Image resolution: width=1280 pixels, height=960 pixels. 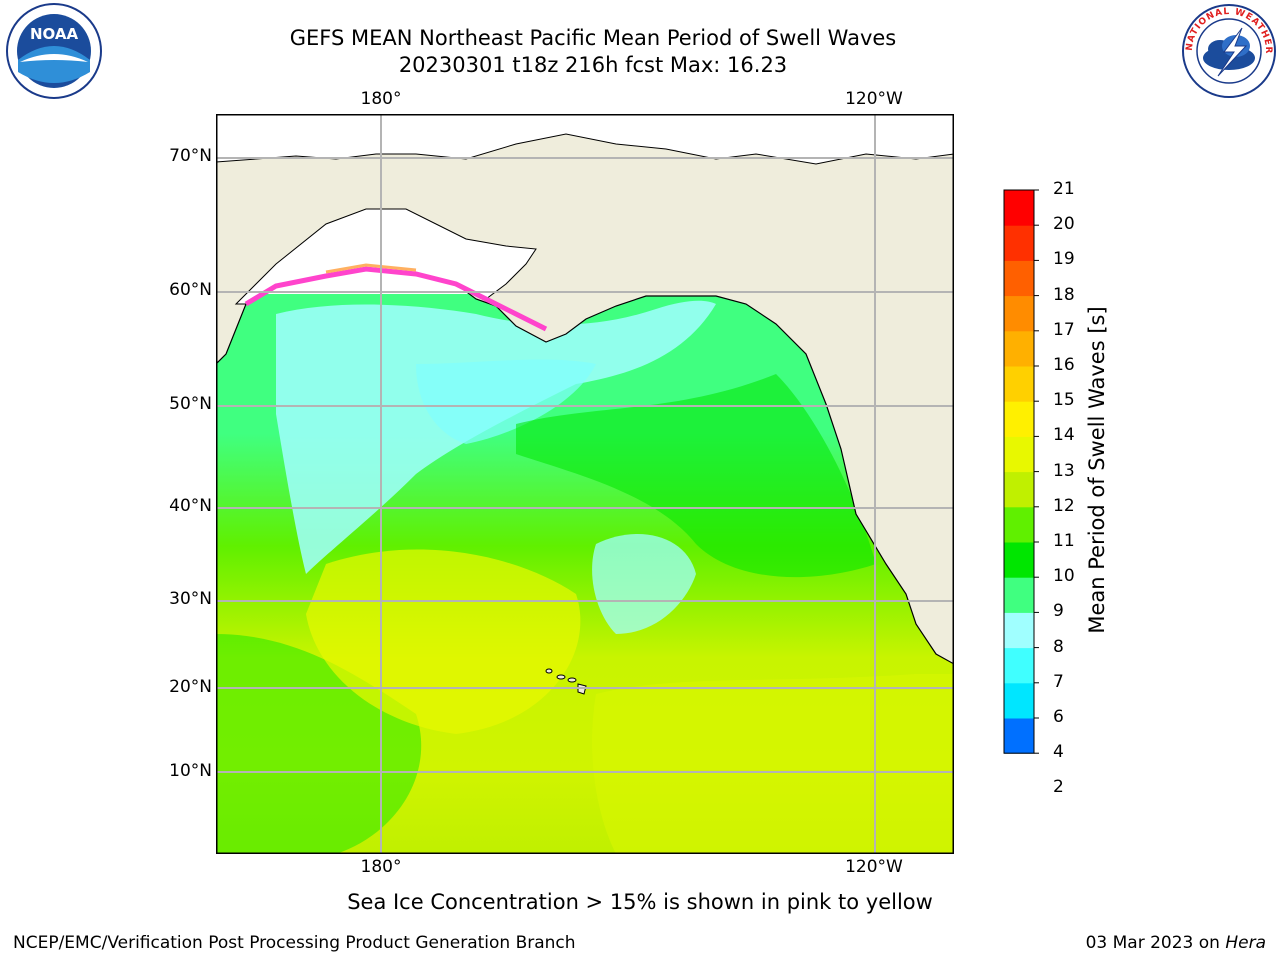 I want to click on hawaii-islands, so click(x=566, y=681).